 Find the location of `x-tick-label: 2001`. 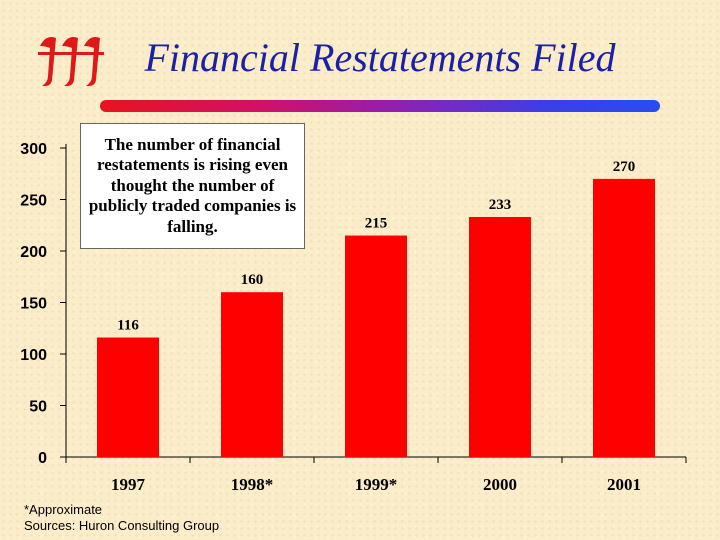

x-tick-label: 2001 is located at coordinates (624, 484).